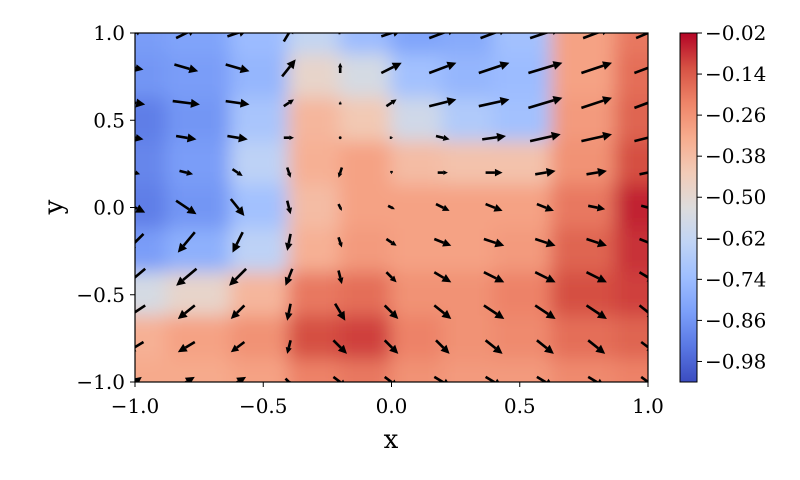 The height and width of the screenshot is (480, 800). Describe the element at coordinates (105, 207) in the screenshot. I see `y-axis: −1.0 −0.5 0.0 0.5 1.0` at that location.